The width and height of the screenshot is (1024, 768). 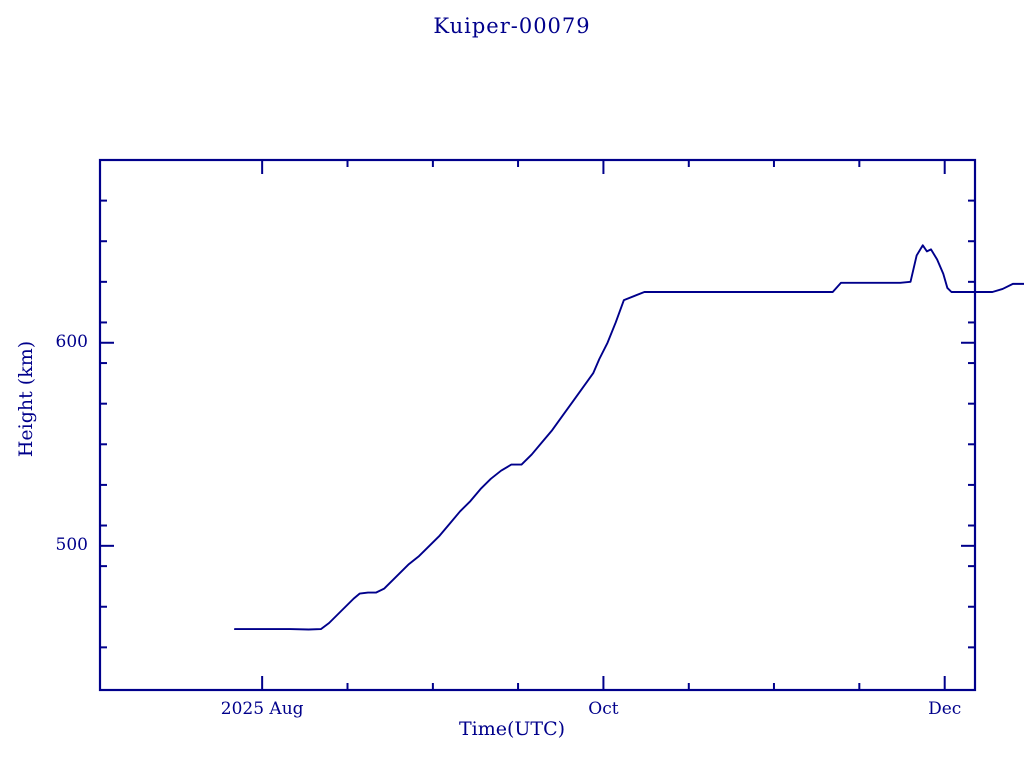 I want to click on y-tick-label: 600, so click(x=71, y=341).